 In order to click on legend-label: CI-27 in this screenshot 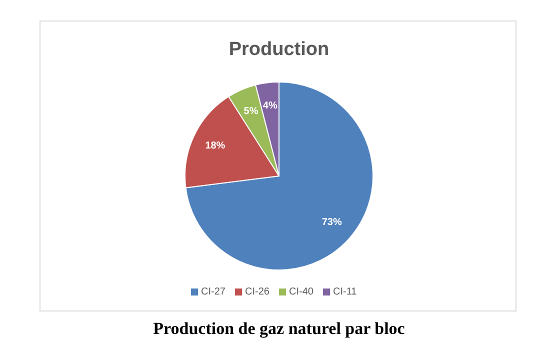, I will do `click(213, 292)`.